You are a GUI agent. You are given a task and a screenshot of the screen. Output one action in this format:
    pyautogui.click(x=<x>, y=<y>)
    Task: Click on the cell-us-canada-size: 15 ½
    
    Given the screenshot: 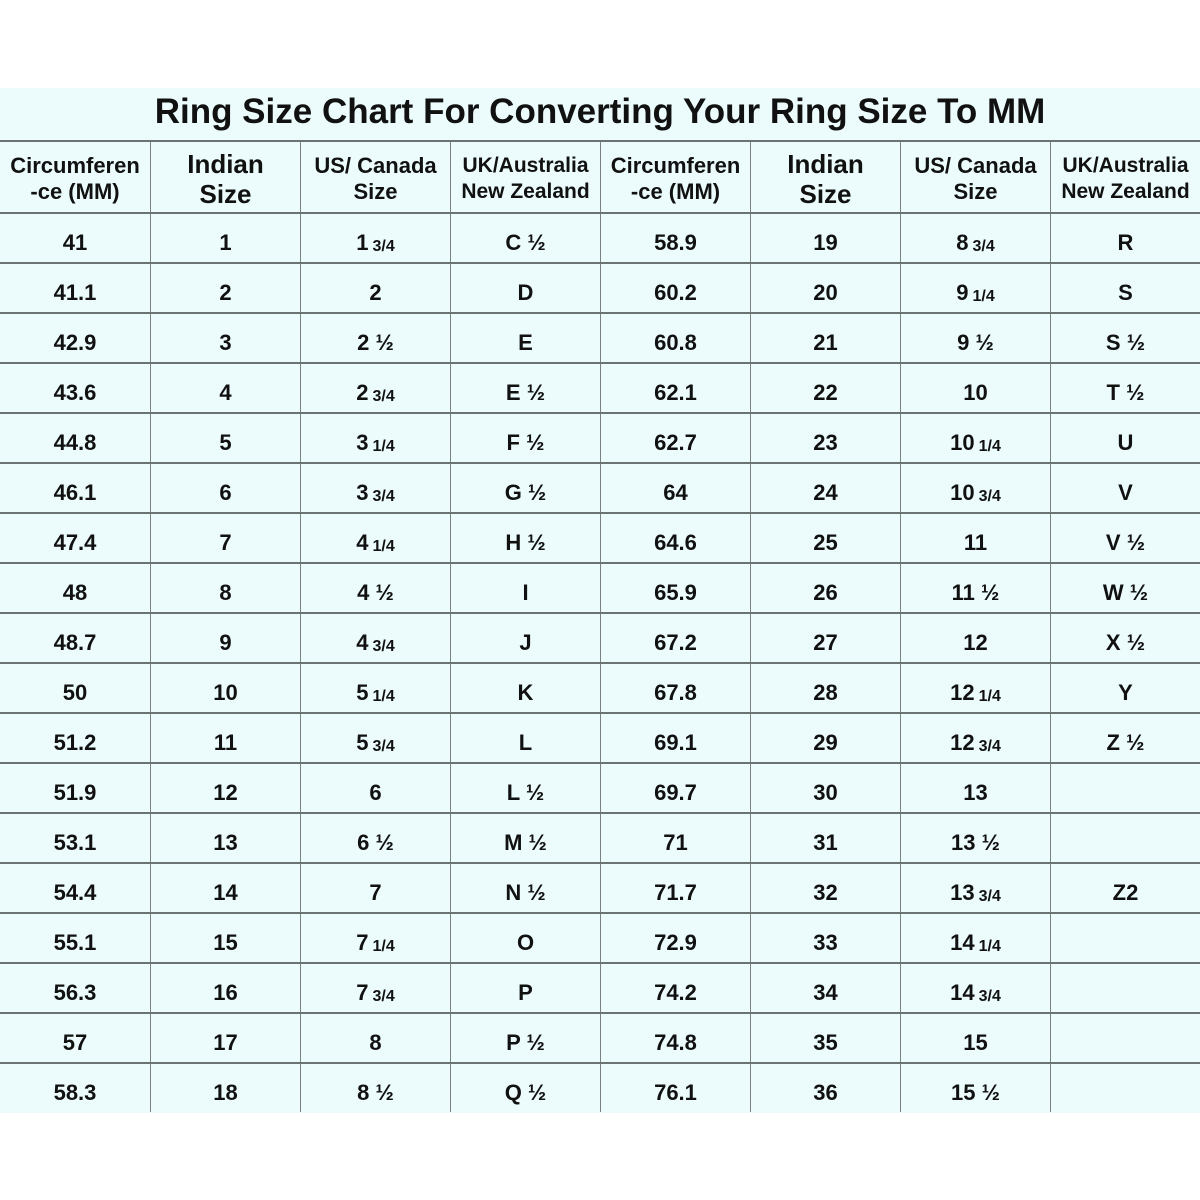 What is the action you would take?
    pyautogui.click(x=975, y=1088)
    